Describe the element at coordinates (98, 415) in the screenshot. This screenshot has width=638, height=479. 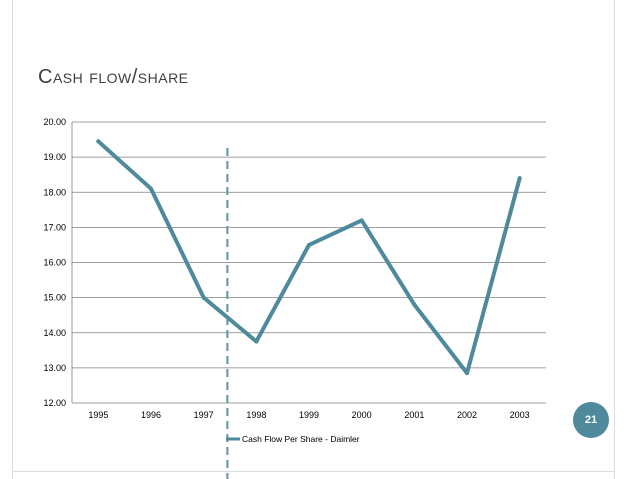
I see `x-tick-label: 1995` at that location.